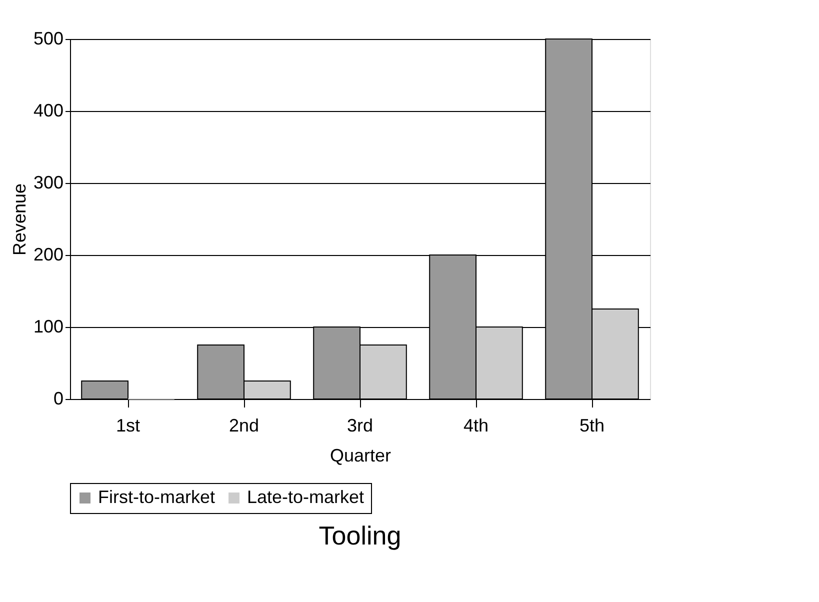 Image resolution: width=819 pixels, height=602 pixels. What do you see at coordinates (48, 110) in the screenshot?
I see `y-tick-label: 400` at bounding box center [48, 110].